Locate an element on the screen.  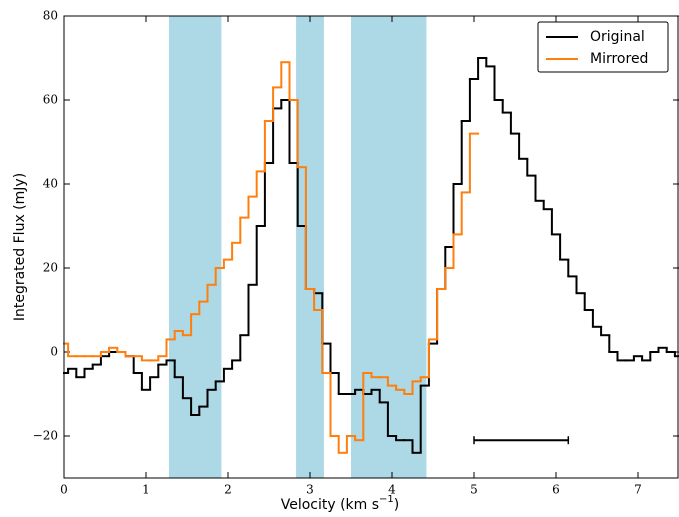
y-tick-label: 60 is located at coordinates (50, 100).